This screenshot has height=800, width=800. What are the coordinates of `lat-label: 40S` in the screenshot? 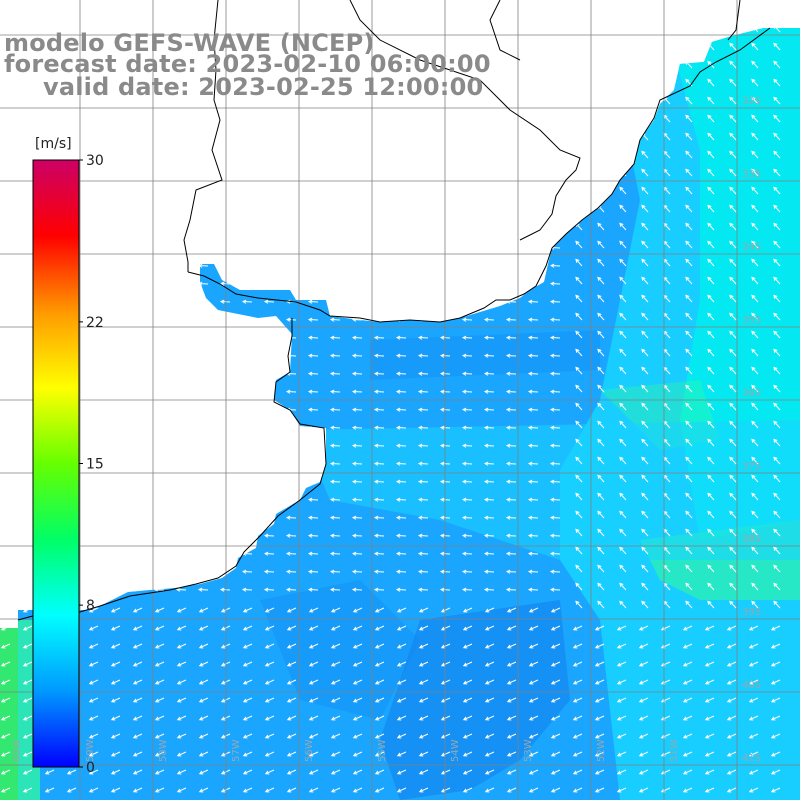 It's located at (751, 685).